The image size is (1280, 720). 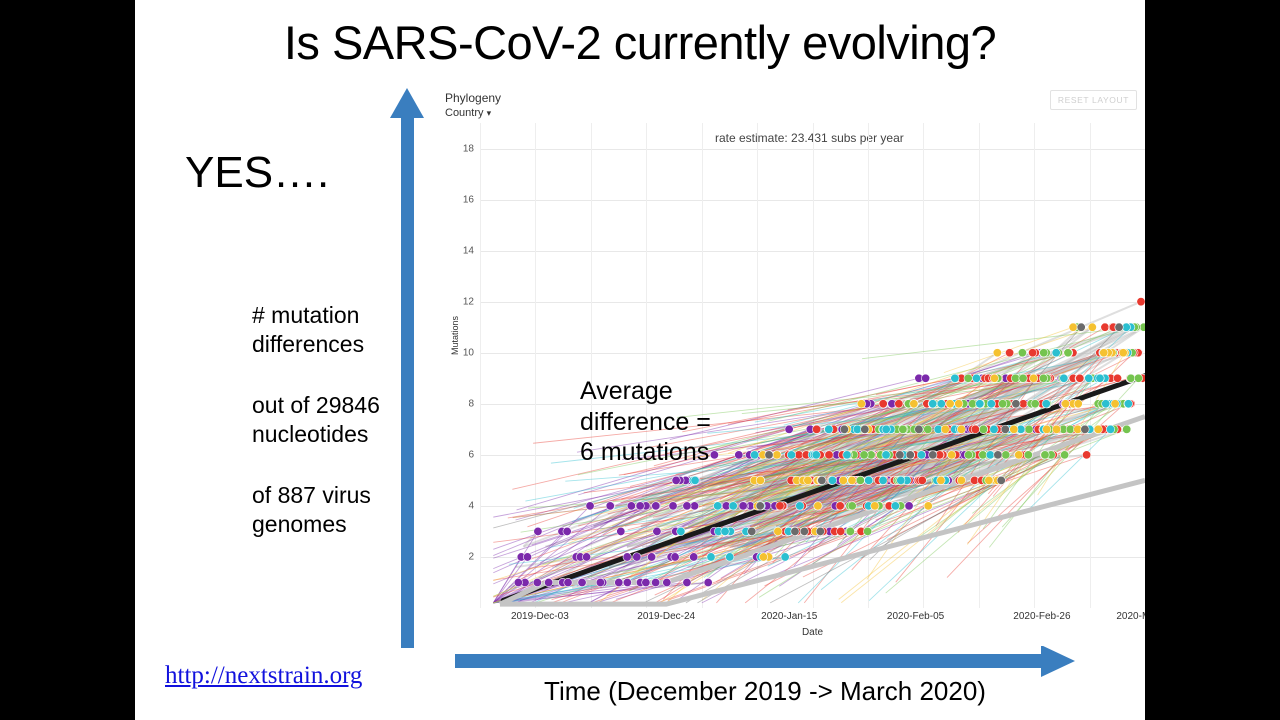 What do you see at coordinates (1130, 616) in the screenshot?
I see `x-tick: 2020-Mar-18` at bounding box center [1130, 616].